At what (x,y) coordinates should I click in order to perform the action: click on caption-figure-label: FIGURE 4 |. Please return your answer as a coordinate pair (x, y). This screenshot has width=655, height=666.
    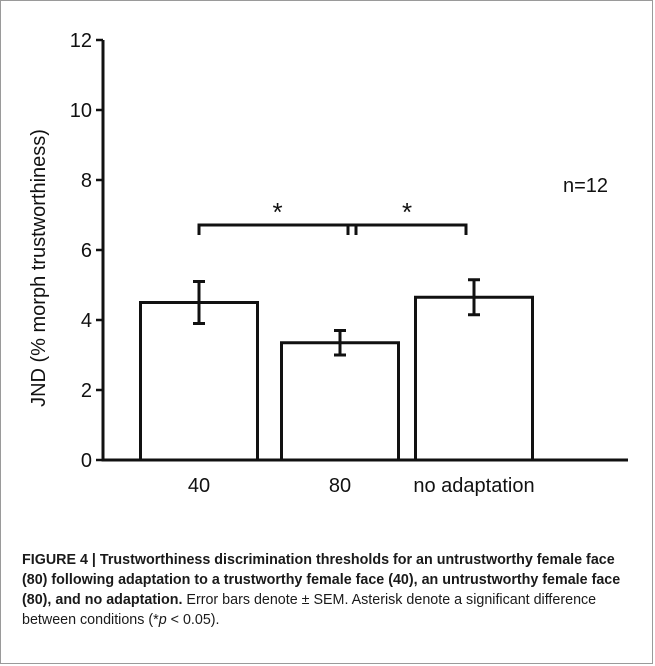
    Looking at the image, I should click on (61, 560).